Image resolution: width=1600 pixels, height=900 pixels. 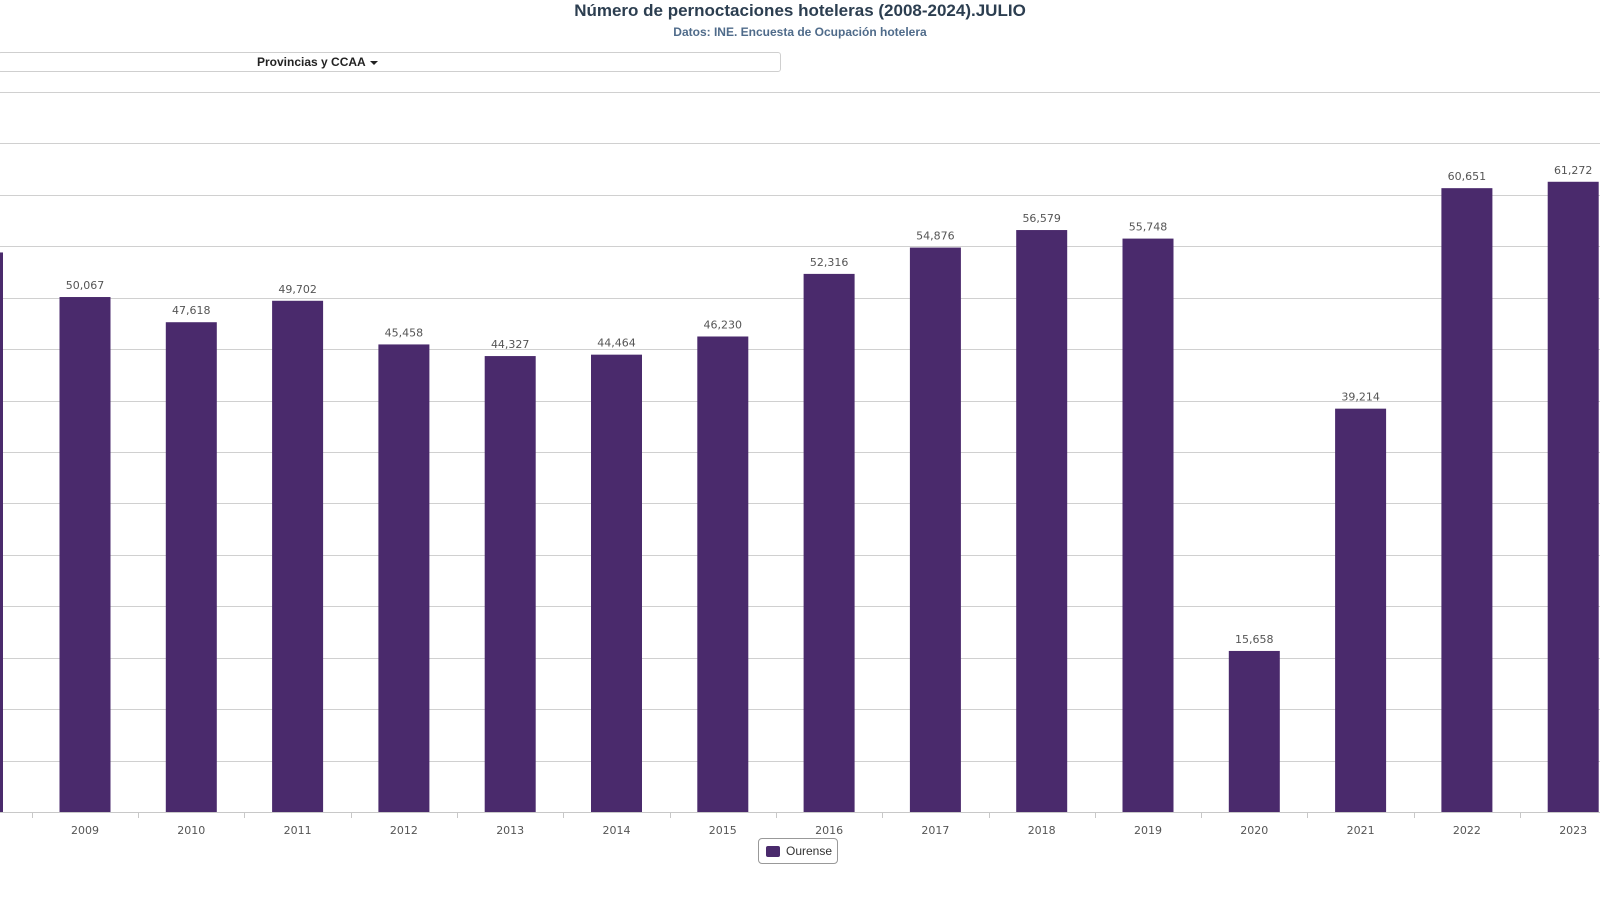 I want to click on x-tick-label-2015: 2015, so click(x=723, y=830).